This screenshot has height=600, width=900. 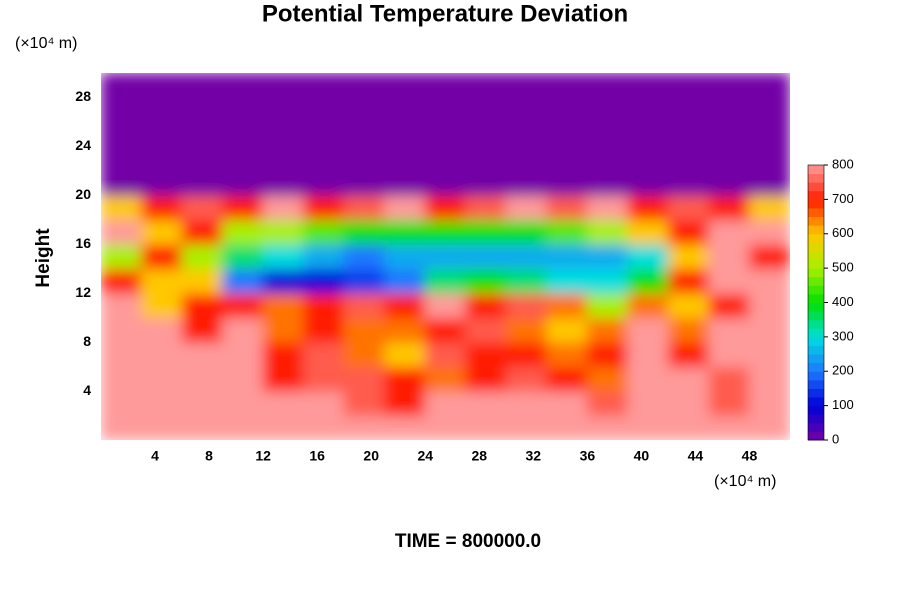 What do you see at coordinates (642, 456) in the screenshot?
I see `x-tick-label: 40` at bounding box center [642, 456].